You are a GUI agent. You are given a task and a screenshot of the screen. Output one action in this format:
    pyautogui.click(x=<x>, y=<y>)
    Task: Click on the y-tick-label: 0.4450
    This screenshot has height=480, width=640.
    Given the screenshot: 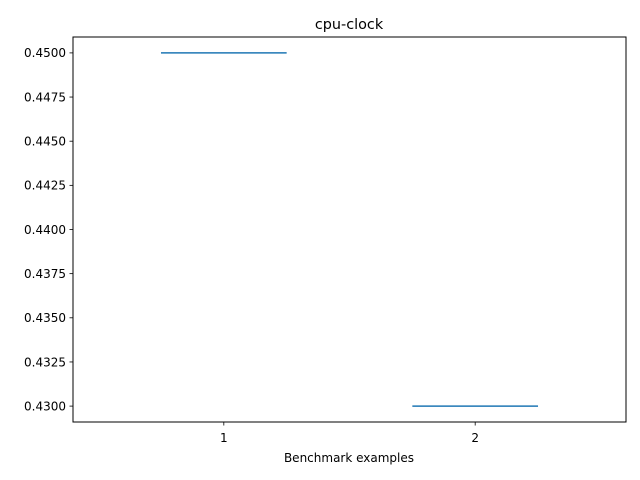 What is the action you would take?
    pyautogui.click(x=45, y=141)
    